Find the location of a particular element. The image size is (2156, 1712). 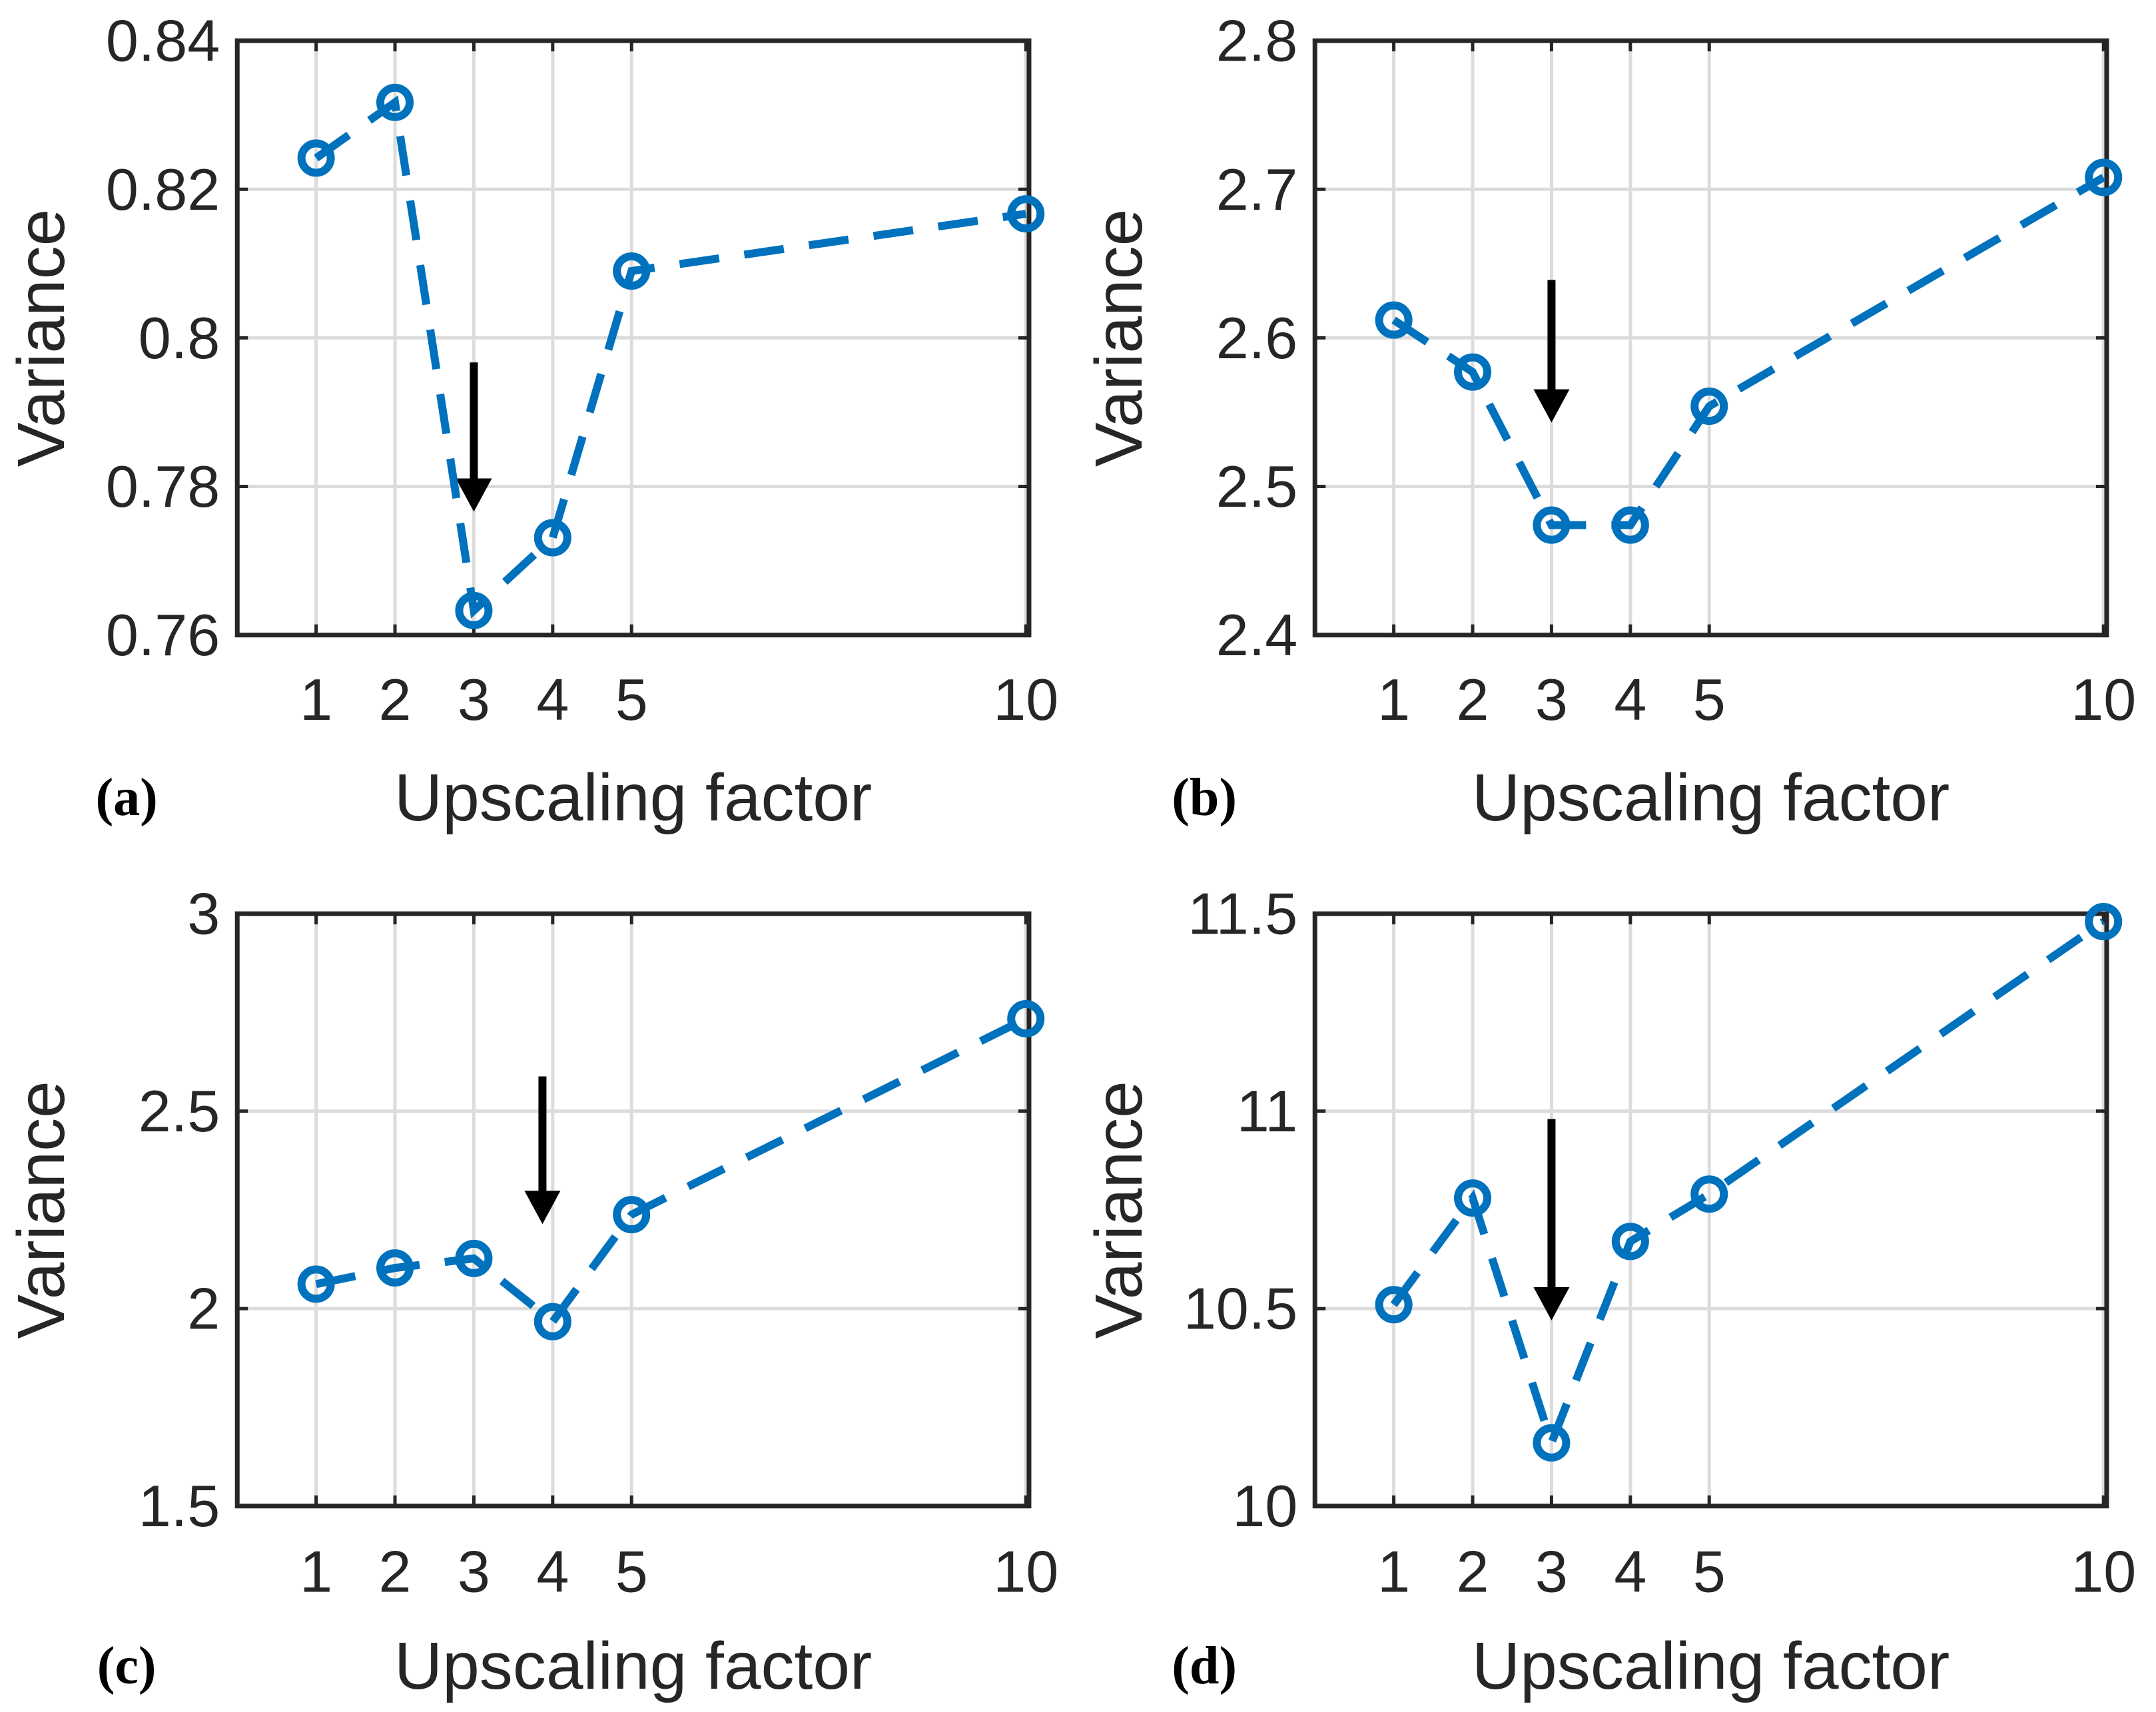

y-tick-label: 1.5 is located at coordinates (179, 1506).